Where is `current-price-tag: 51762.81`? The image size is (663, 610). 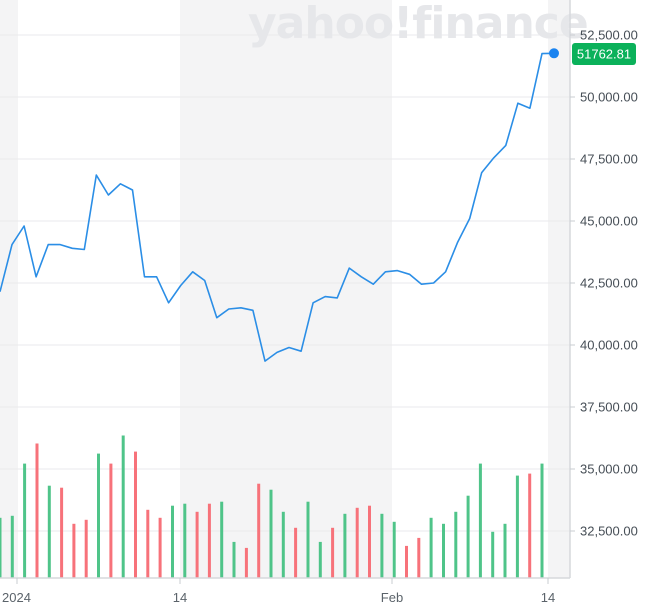 current-price-tag: 51762.81 is located at coordinates (604, 54).